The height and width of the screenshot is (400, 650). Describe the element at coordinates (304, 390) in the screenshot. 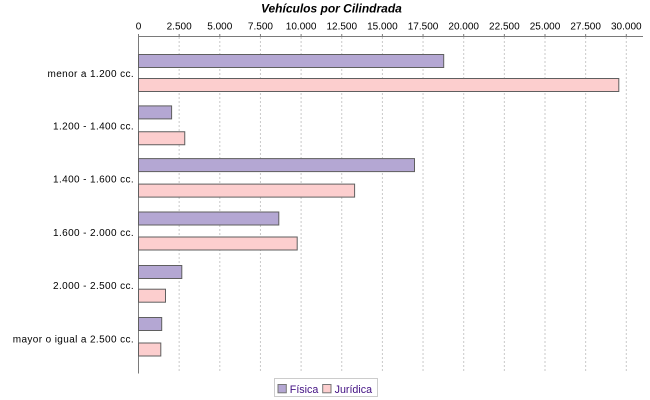

I see `svg-text: Física` at that location.